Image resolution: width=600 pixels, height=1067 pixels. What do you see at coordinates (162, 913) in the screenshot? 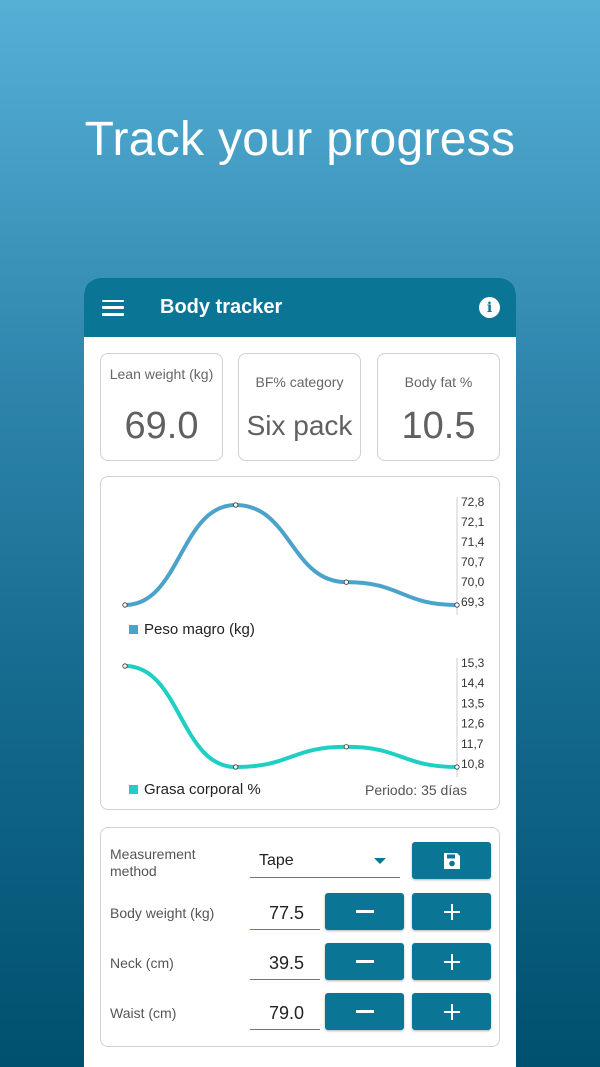
I see `body-weight-label: Body weight (kg)` at bounding box center [162, 913].